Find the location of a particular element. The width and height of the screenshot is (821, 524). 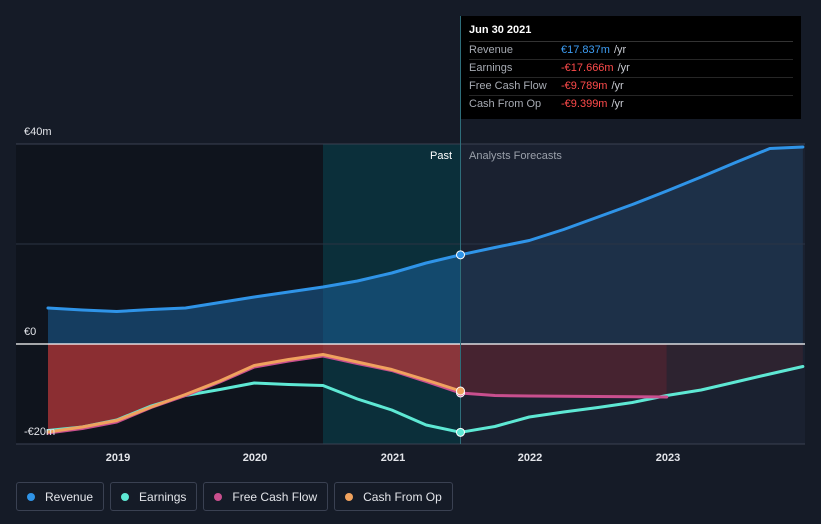

x-tick-2021: 2021 is located at coordinates (393, 458).